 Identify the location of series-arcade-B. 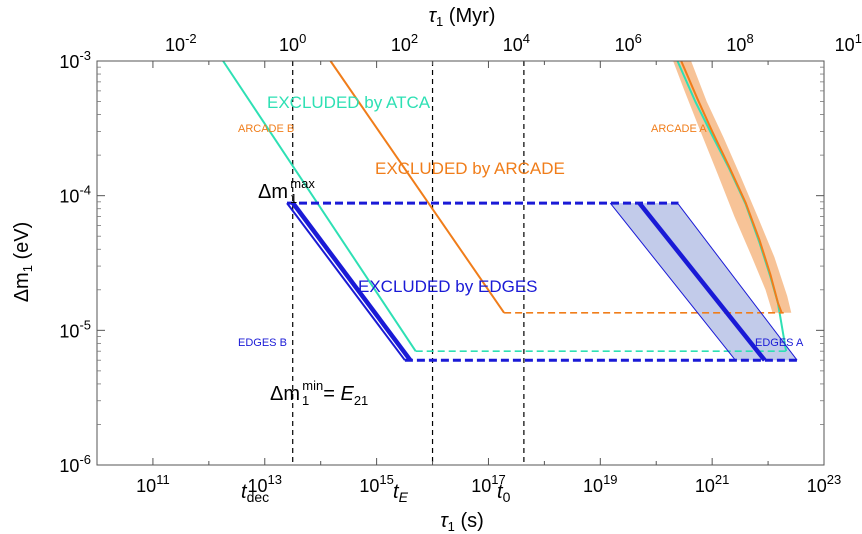
(417, 187).